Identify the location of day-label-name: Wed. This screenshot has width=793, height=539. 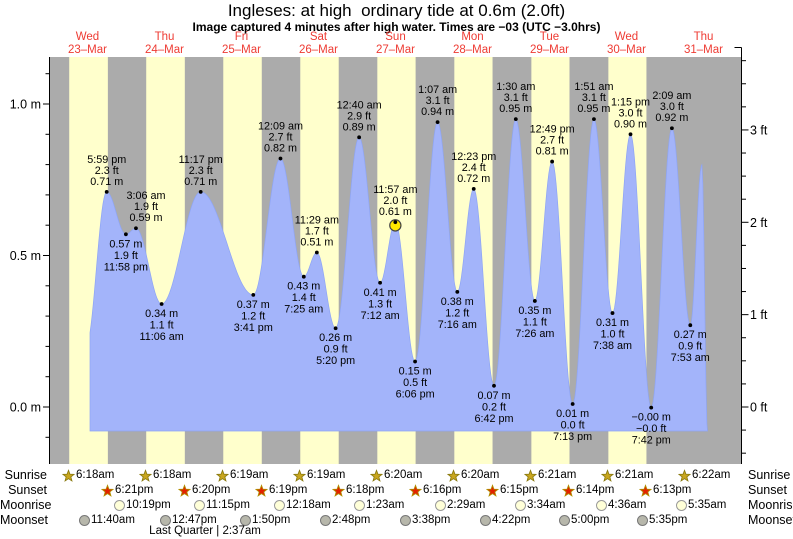
(87, 37).